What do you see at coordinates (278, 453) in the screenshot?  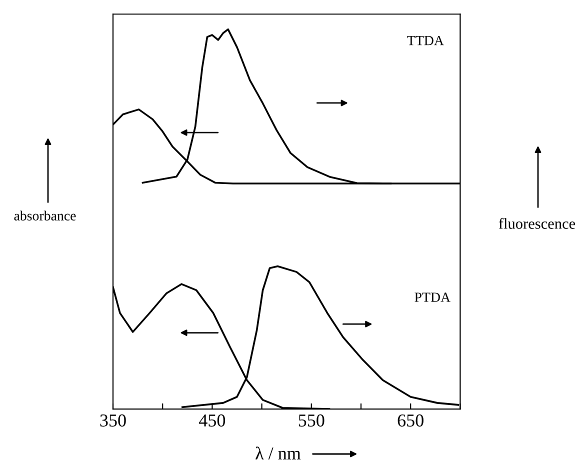 I see `x-axis-title: λ / nm` at bounding box center [278, 453].